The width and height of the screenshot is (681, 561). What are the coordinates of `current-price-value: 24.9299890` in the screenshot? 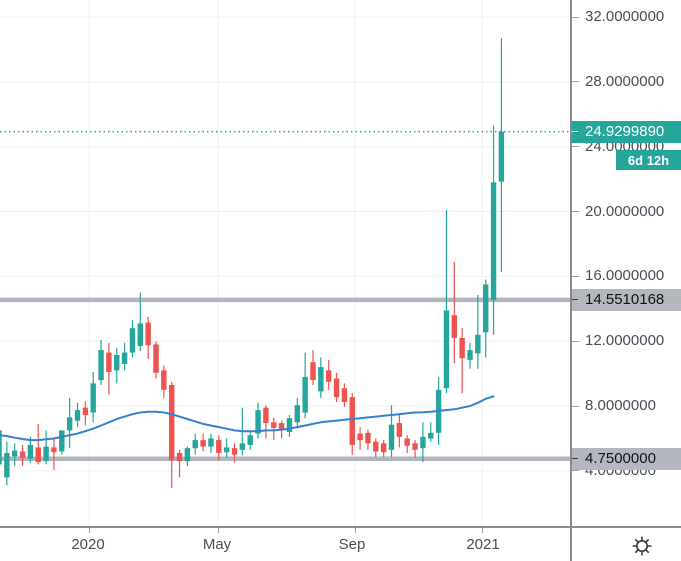 It's located at (625, 132).